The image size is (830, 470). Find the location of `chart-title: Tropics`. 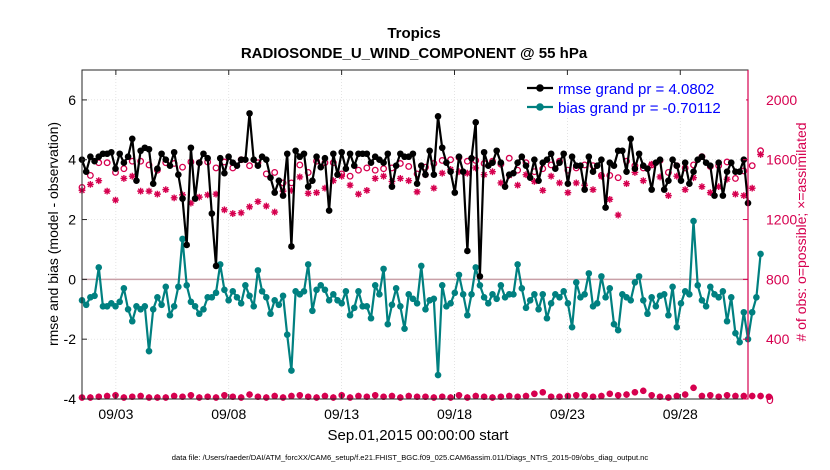

chart-title: Tropics is located at coordinates (413, 33).